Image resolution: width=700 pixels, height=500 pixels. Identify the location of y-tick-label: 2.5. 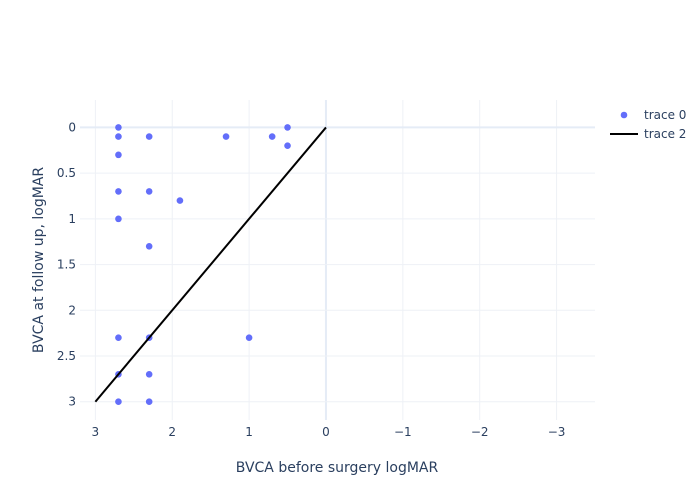
(66, 356).